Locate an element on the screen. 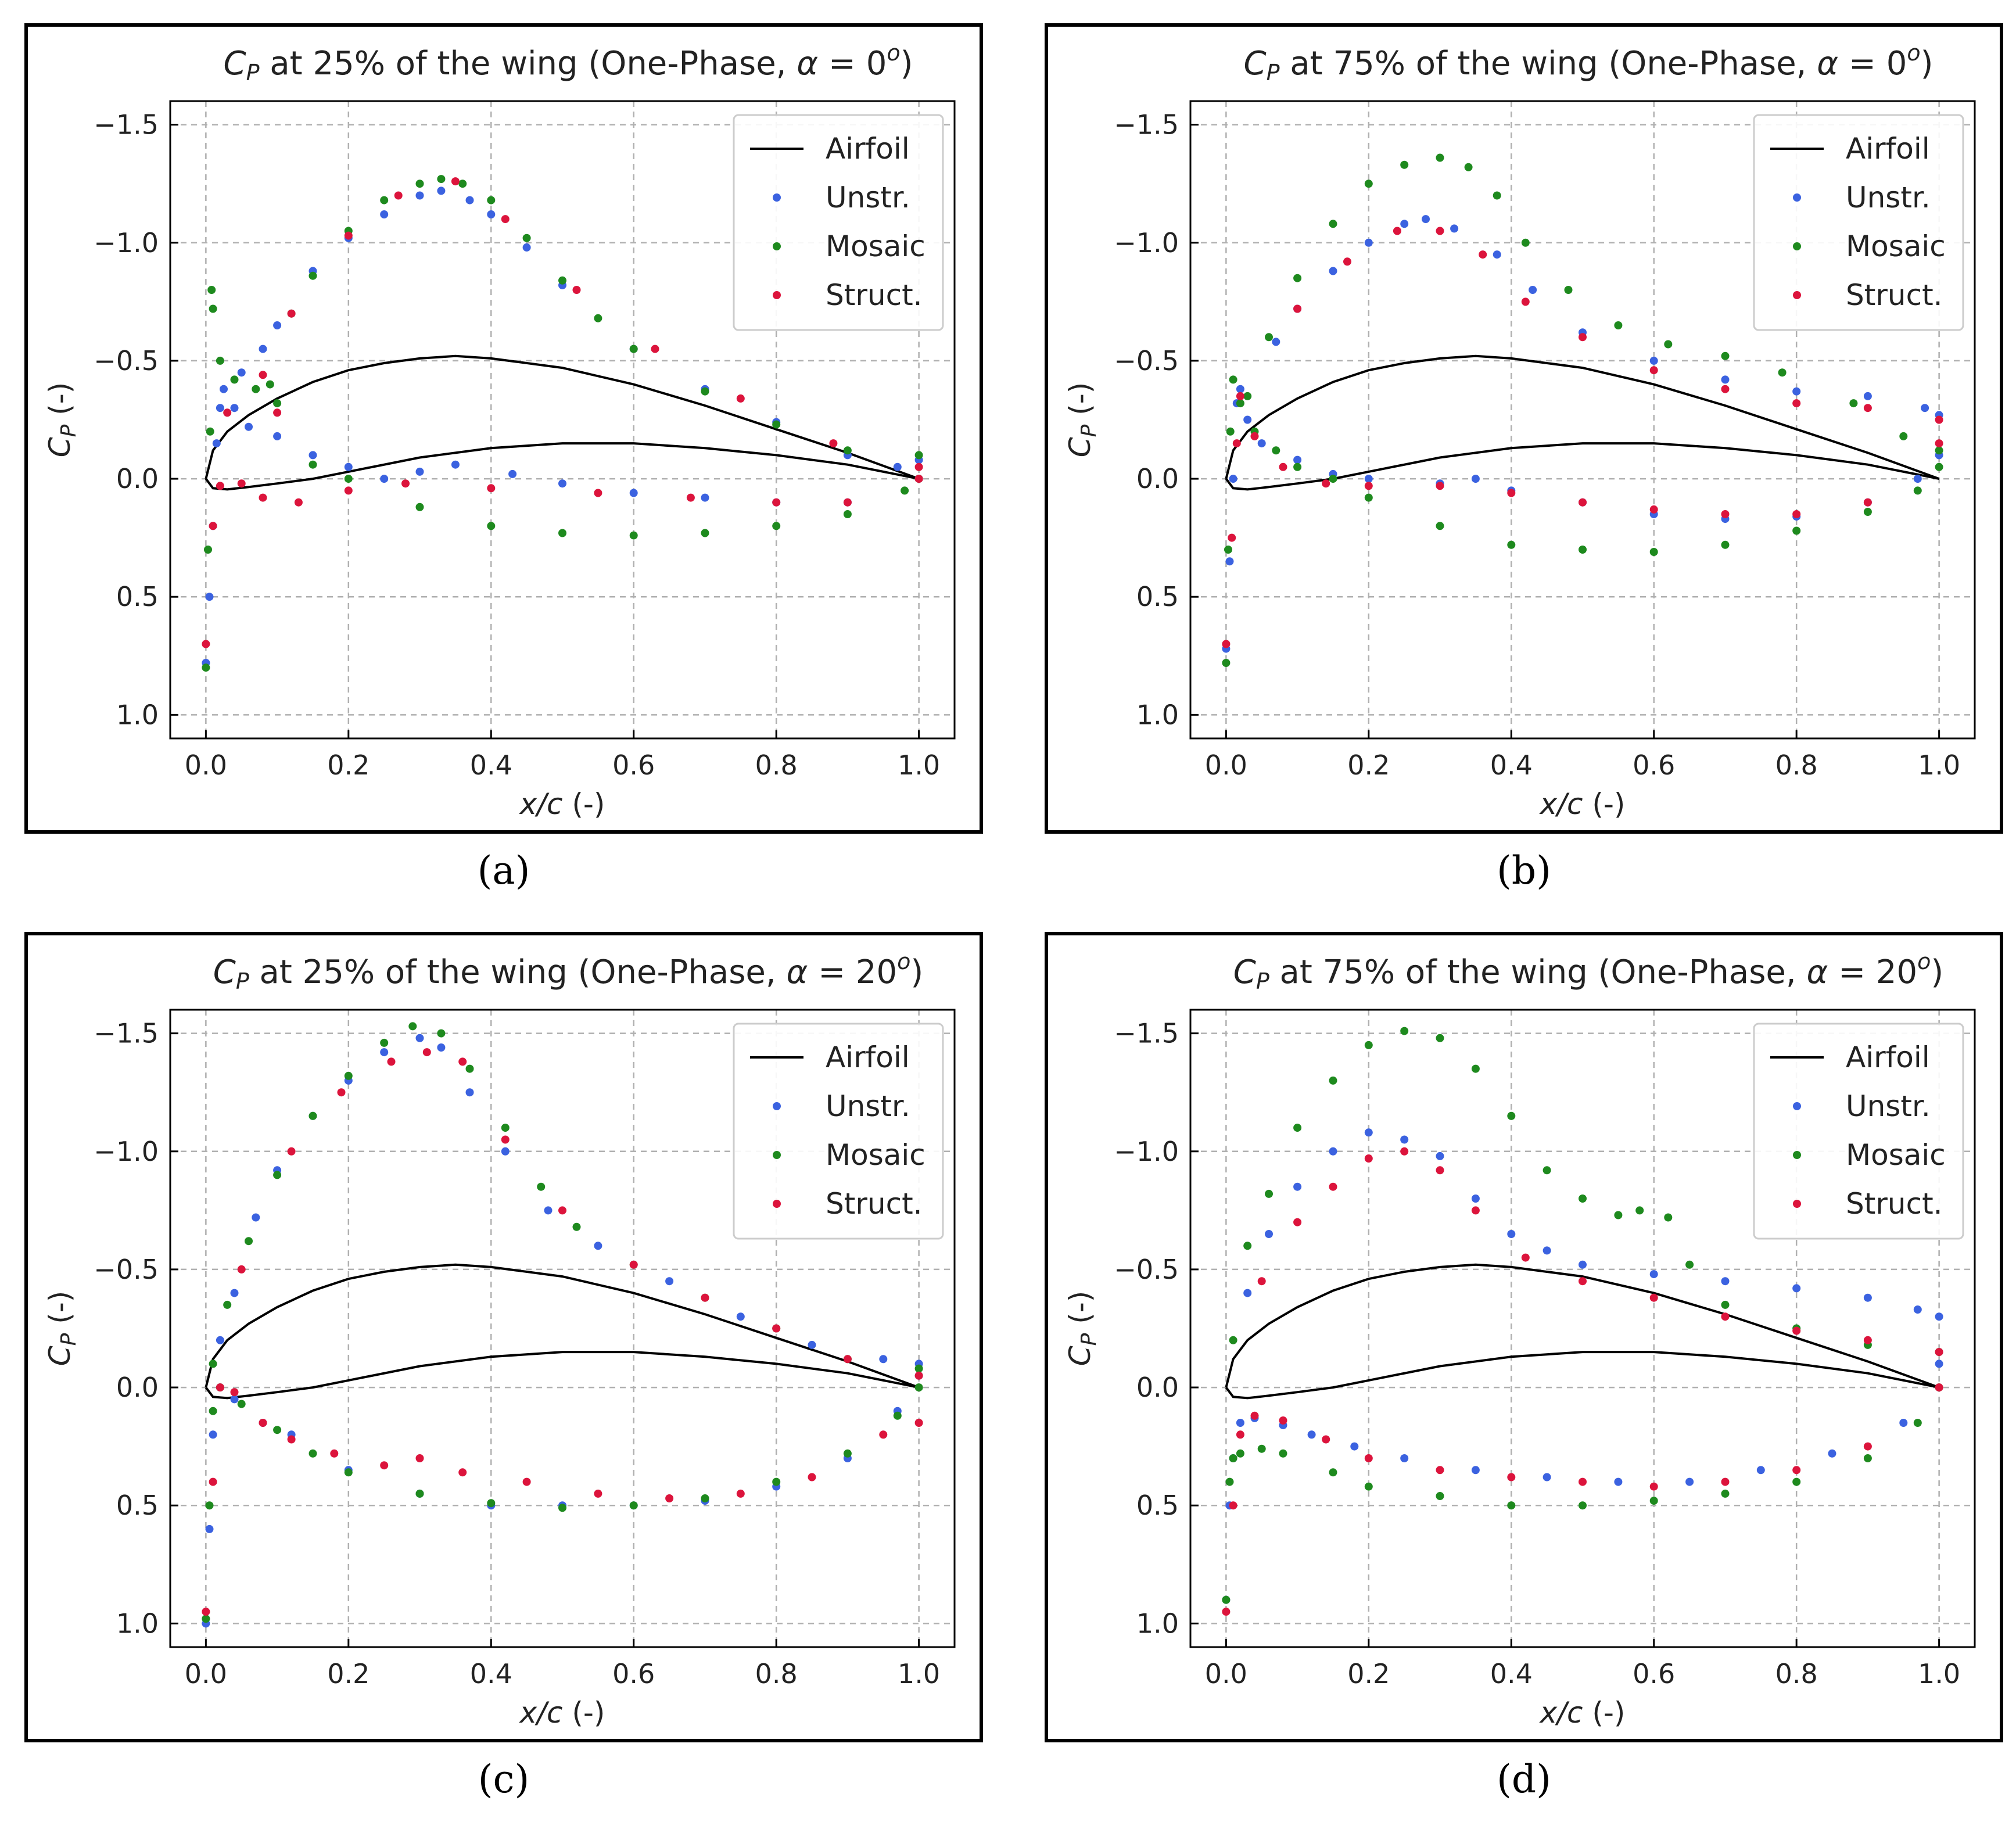 The height and width of the screenshot is (1833, 2016). y-tick-label: 0.0 is located at coordinates (137, 478).